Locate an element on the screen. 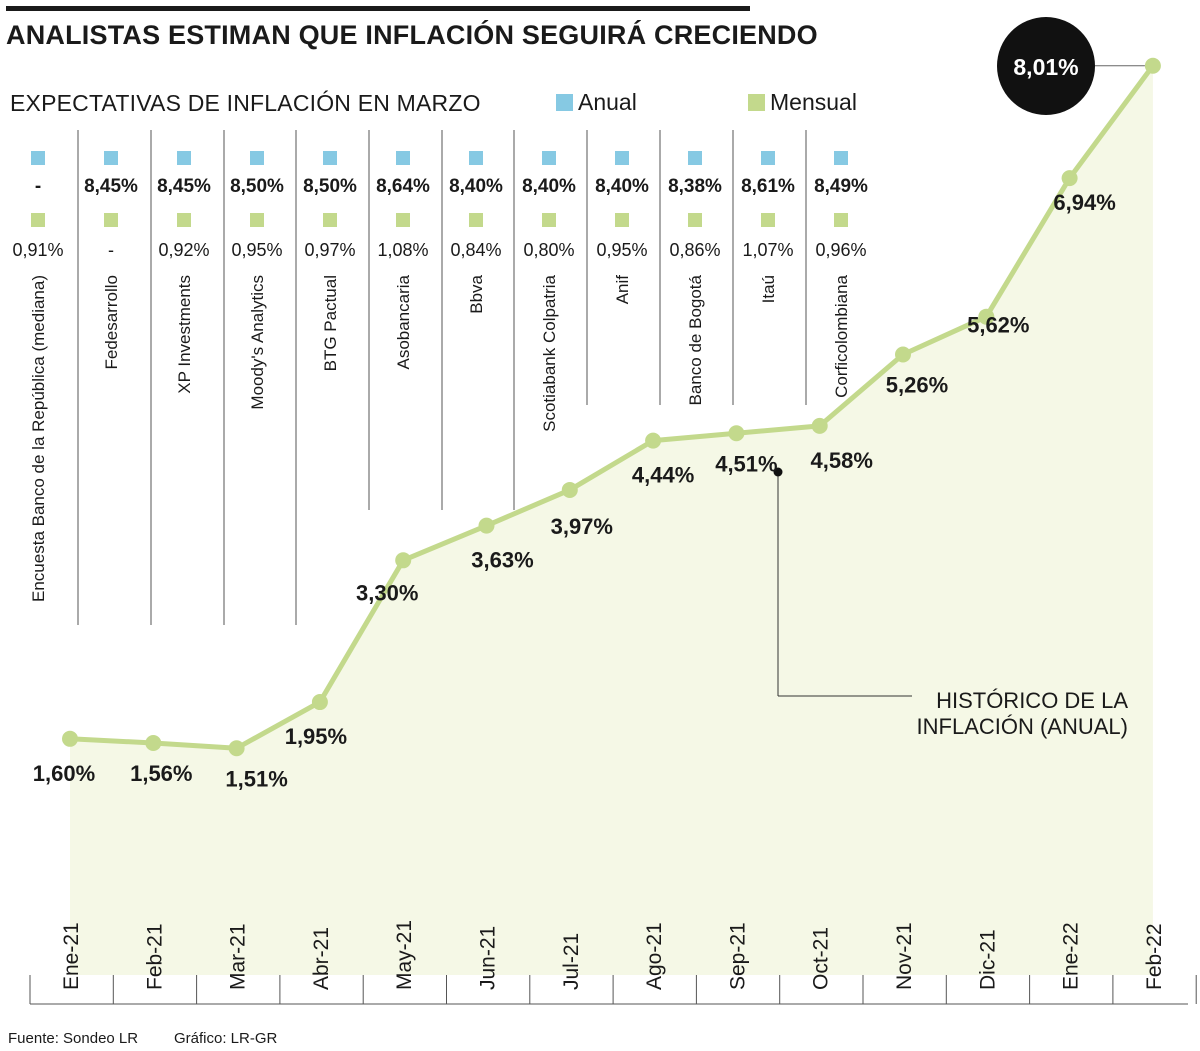 This screenshot has height=1051, width=1200. x-tick-label: Mar-21 is located at coordinates (238, 956).